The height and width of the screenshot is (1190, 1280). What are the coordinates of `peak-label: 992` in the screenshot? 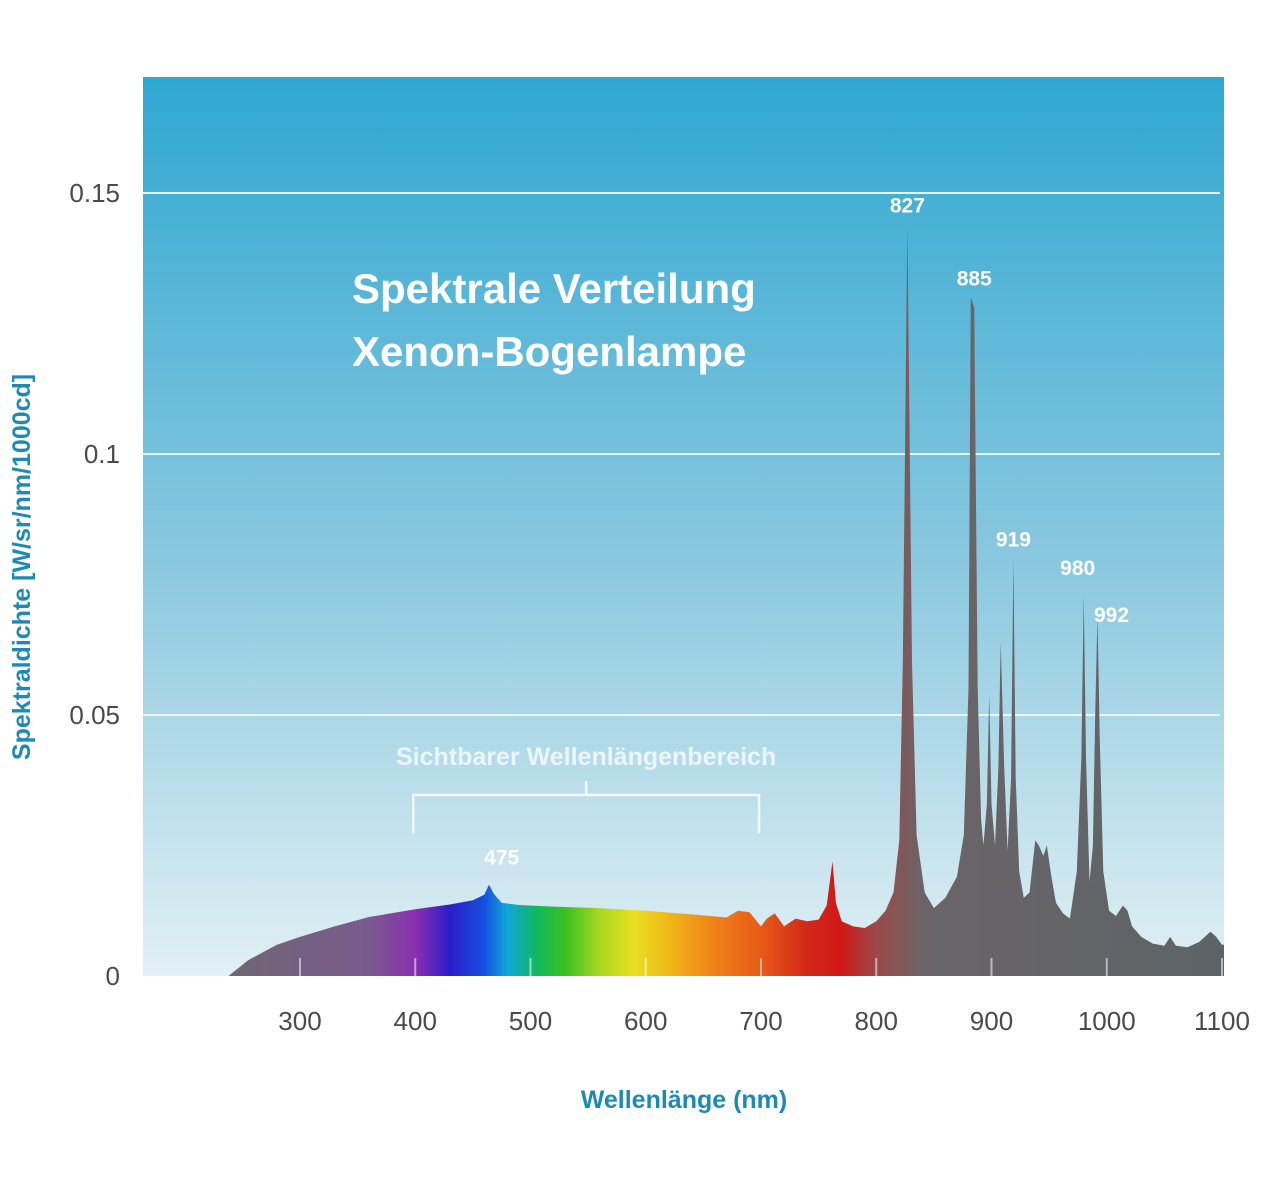 It's located at (1111, 615).